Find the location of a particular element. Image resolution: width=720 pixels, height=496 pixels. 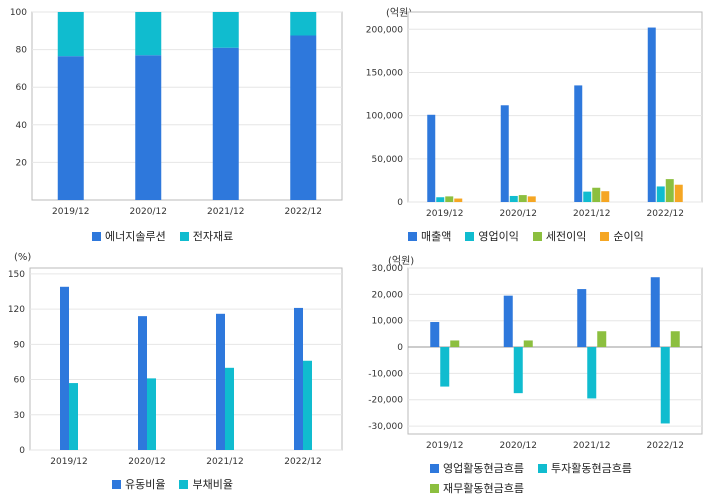

legend-item: 유동비율 is located at coordinates (138, 484).